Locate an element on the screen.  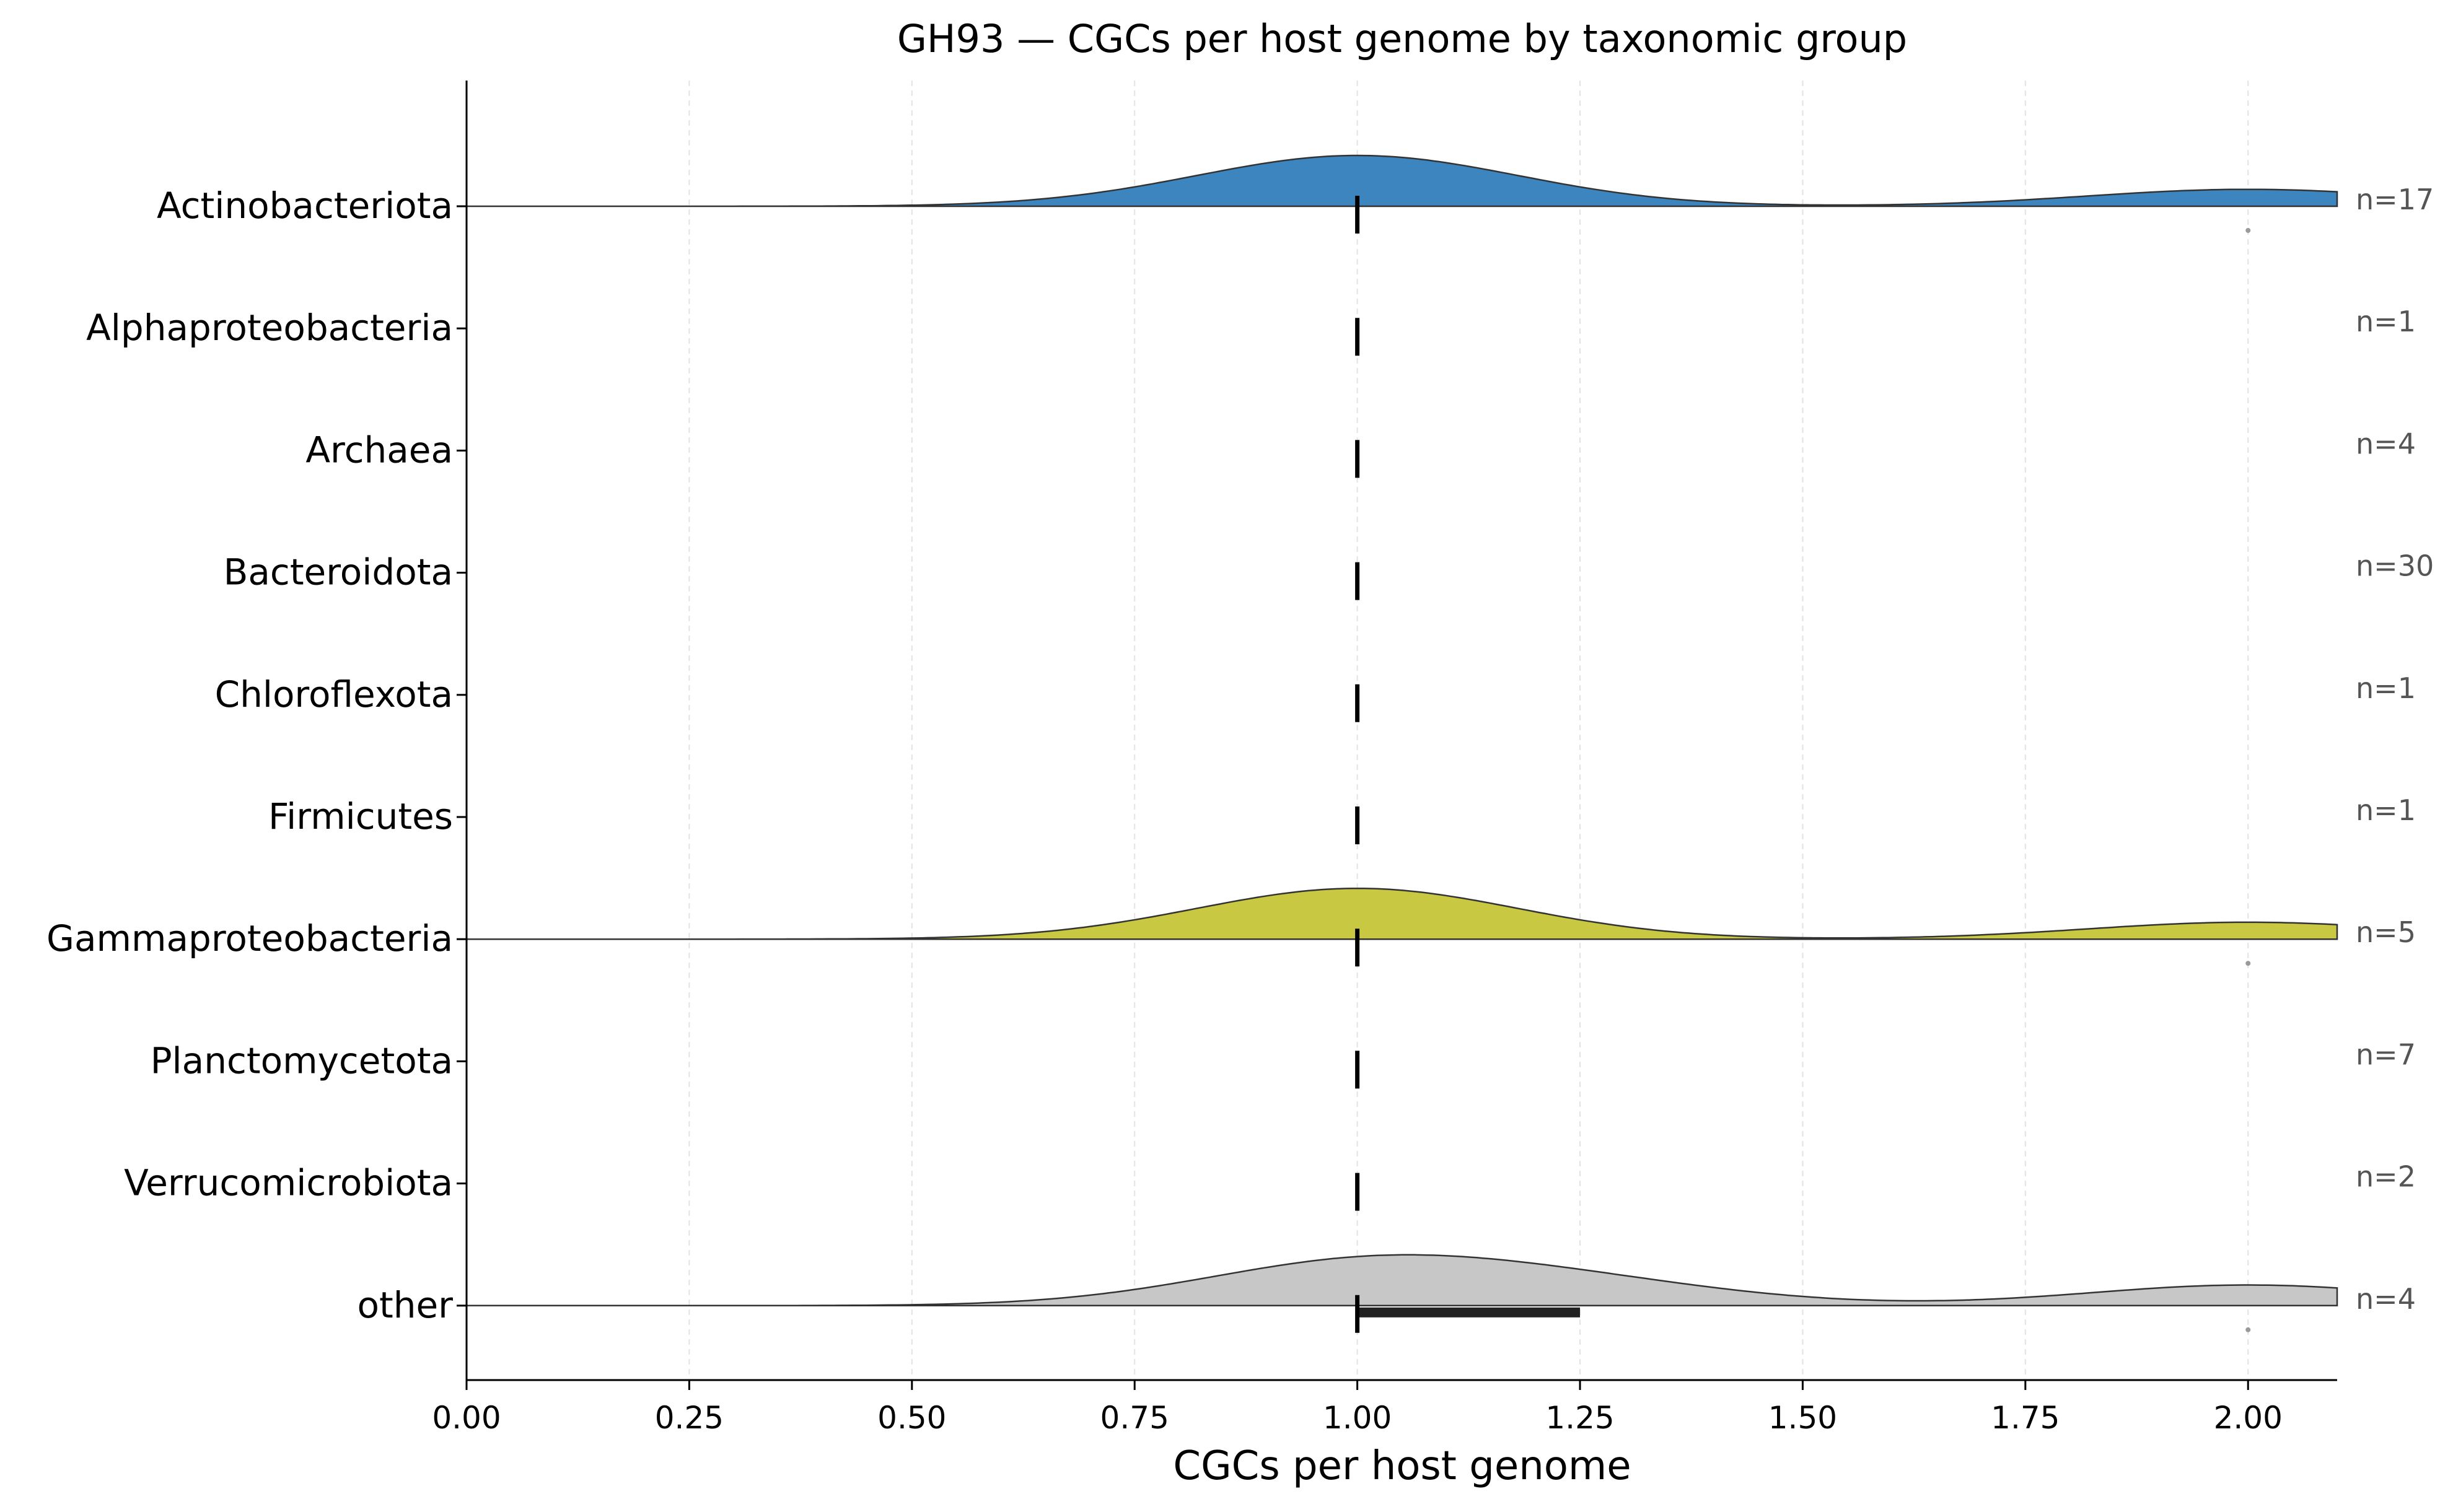
count-label: n=30 is located at coordinates (2395, 566).